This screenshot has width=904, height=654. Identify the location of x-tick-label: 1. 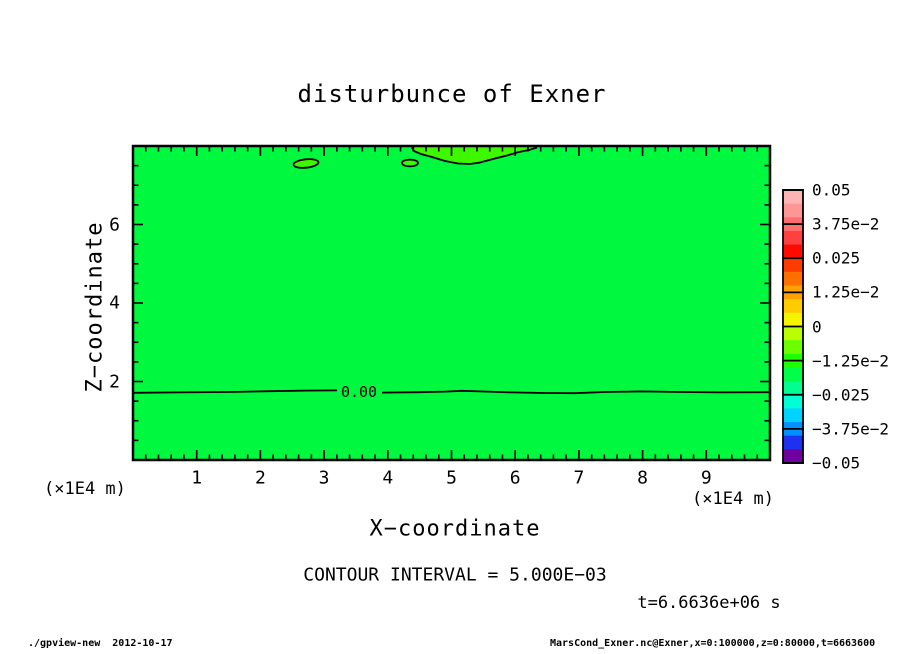
(197, 478).